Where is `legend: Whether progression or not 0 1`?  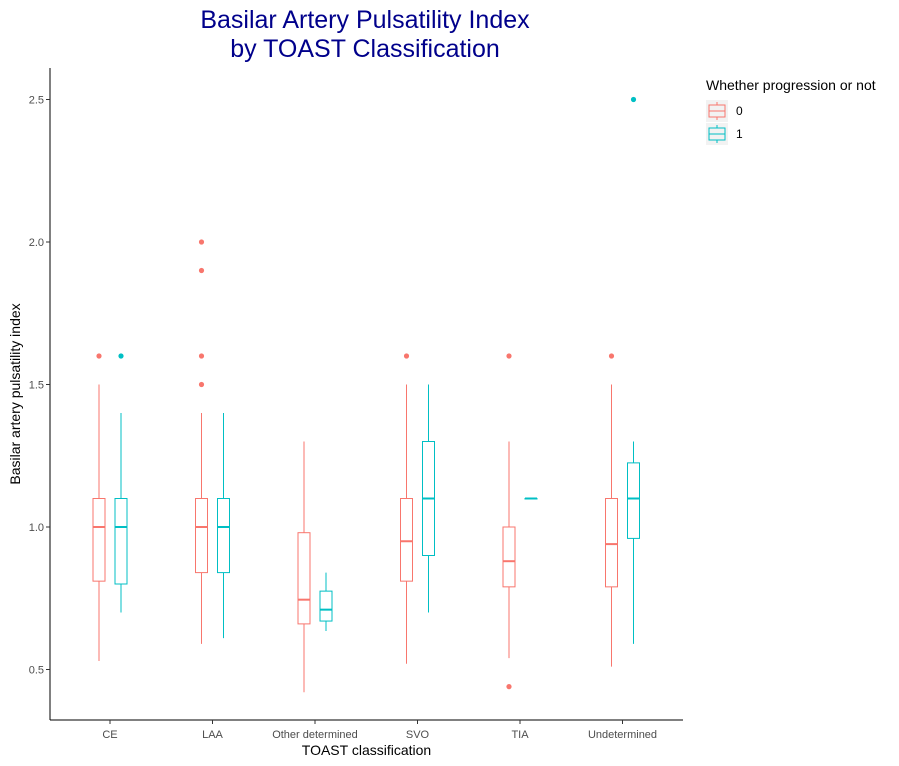 legend: Whether progression or not 0 1 is located at coordinates (791, 111).